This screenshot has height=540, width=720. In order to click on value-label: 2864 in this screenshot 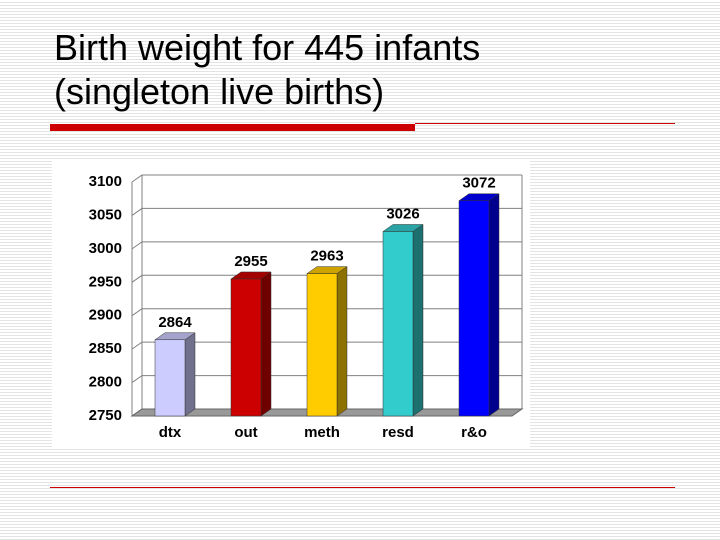, I will do `click(175, 322)`.